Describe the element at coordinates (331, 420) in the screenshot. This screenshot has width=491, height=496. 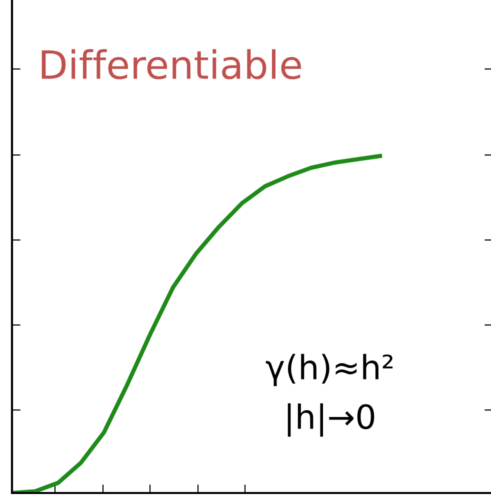
I see `annotation: |h|→0` at that location.